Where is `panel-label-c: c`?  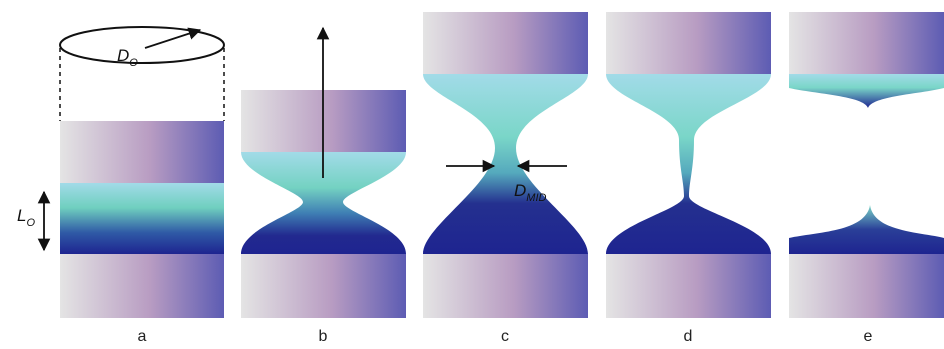 panel-label-c: c is located at coordinates (505, 336).